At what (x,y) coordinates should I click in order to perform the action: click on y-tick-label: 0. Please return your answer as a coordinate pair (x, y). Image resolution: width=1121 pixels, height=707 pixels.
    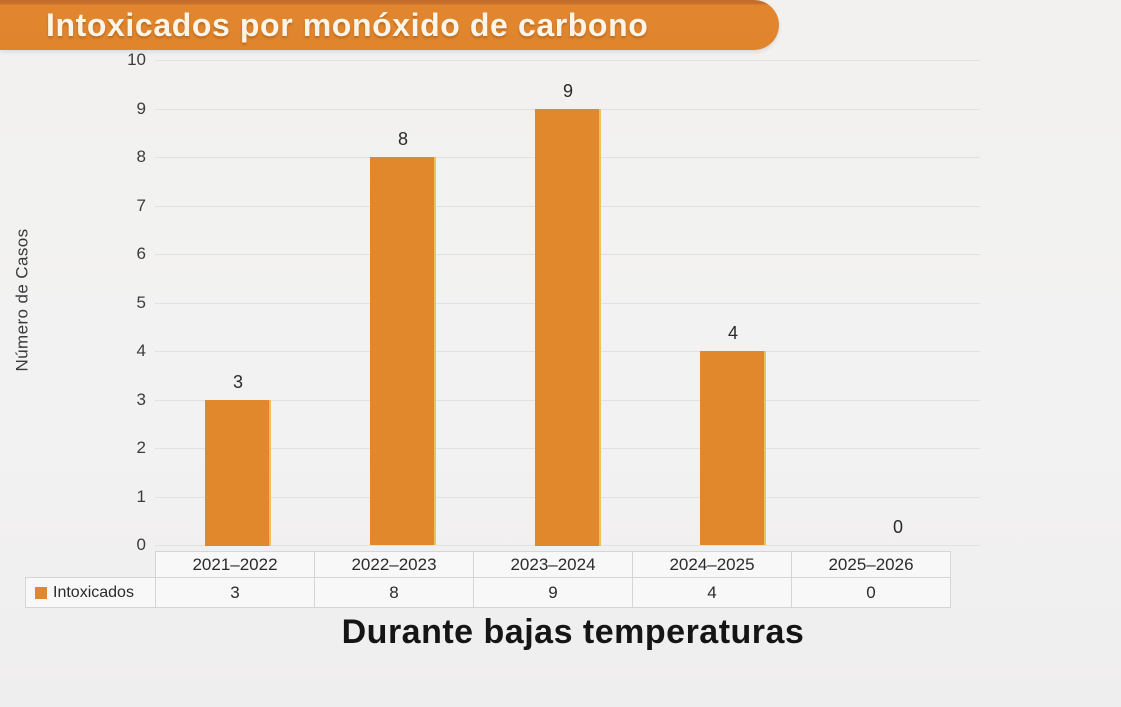
    Looking at the image, I should click on (141, 544).